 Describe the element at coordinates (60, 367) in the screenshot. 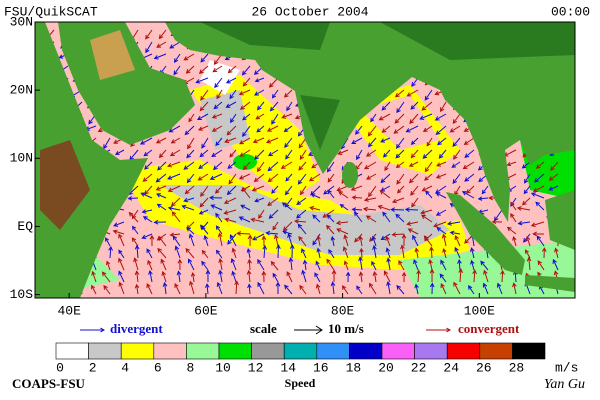

I see `colorbar-tick-label: 0` at that location.